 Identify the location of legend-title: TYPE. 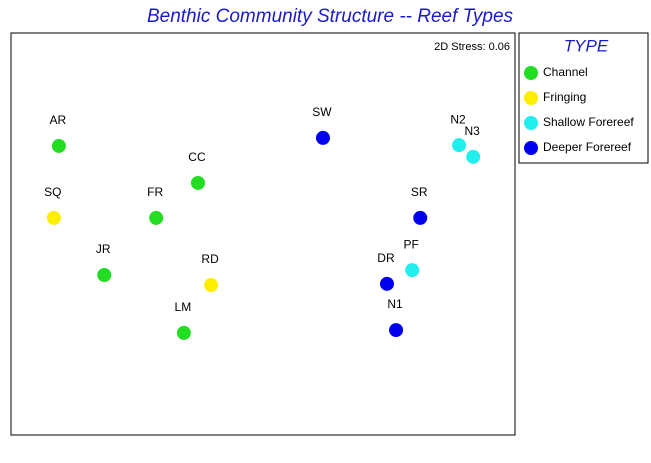
(586, 45).